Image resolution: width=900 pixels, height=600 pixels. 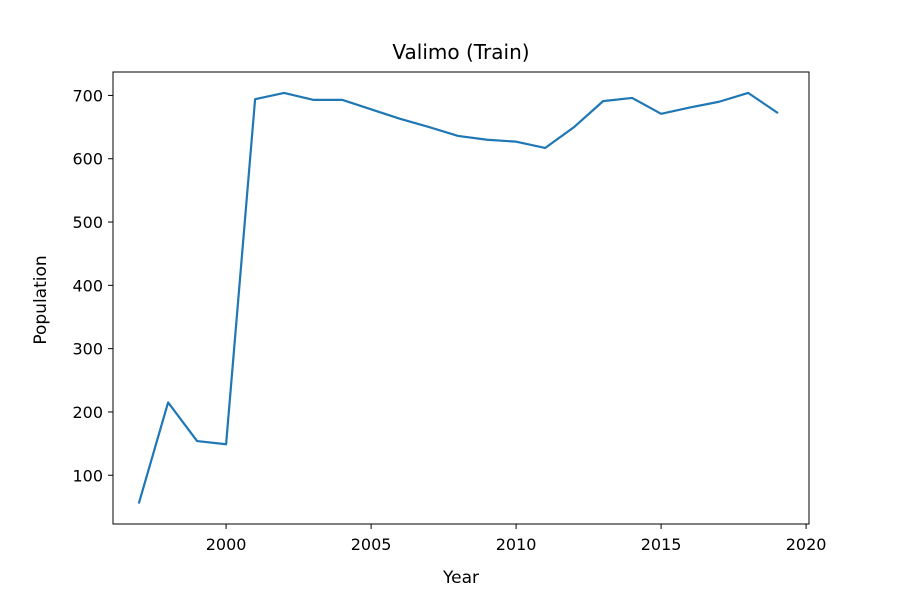 What do you see at coordinates (516, 544) in the screenshot?
I see `x-tick-label: 2010` at bounding box center [516, 544].